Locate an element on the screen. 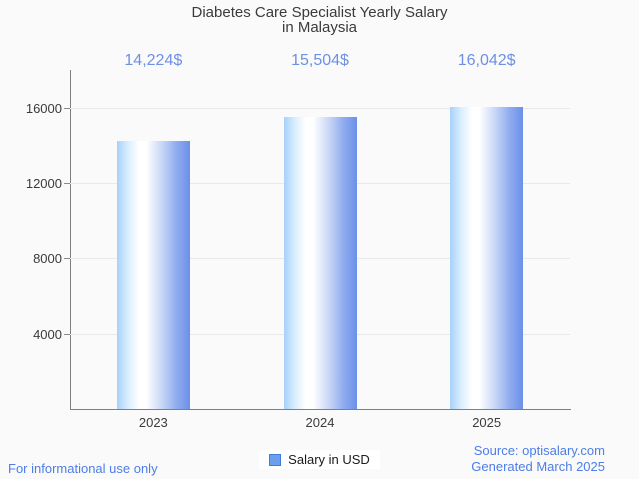 The height and width of the screenshot is (479, 639). disclaimer-text: For informational use only is located at coordinates (83, 468).